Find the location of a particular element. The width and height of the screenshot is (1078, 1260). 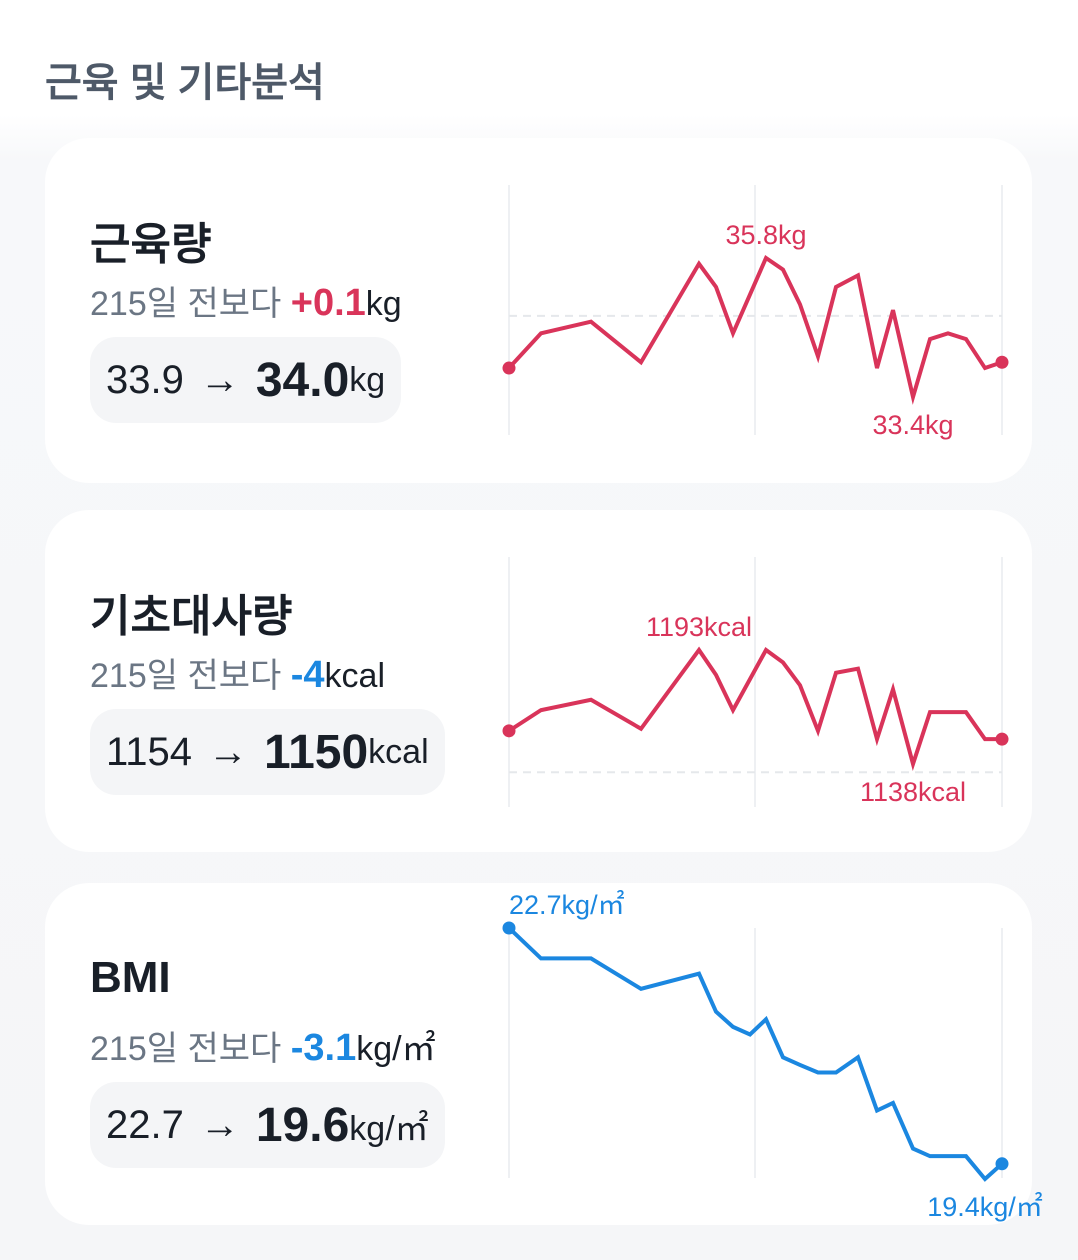

delta-unit: kg is located at coordinates (383, 304).